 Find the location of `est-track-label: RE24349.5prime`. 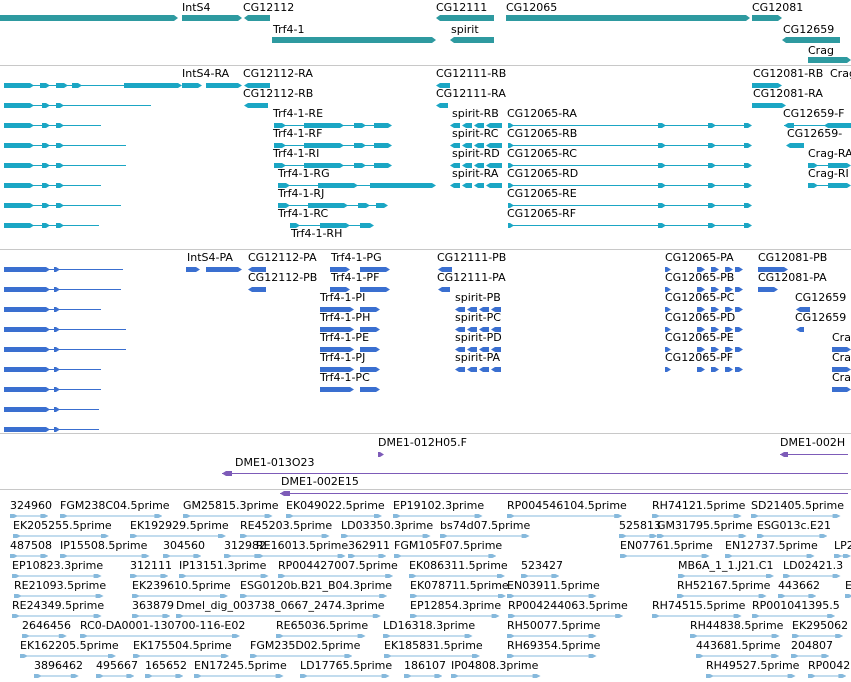

est-track-label: RE24349.5prime is located at coordinates (58, 605).